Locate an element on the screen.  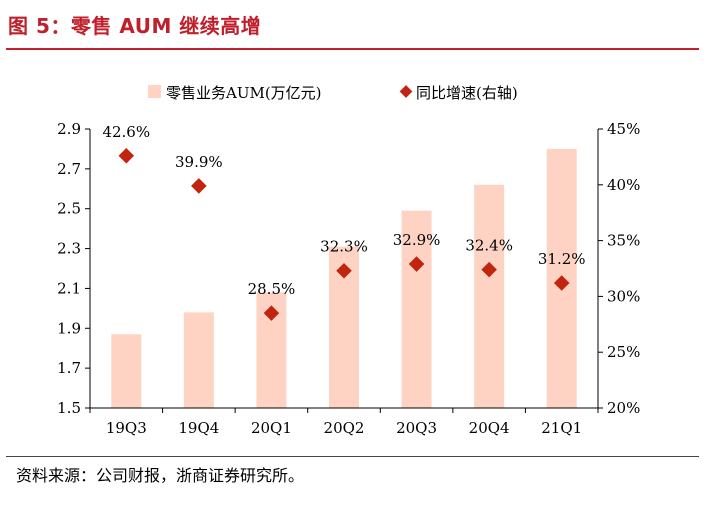
right-tick-label: 20% is located at coordinates (623, 408).